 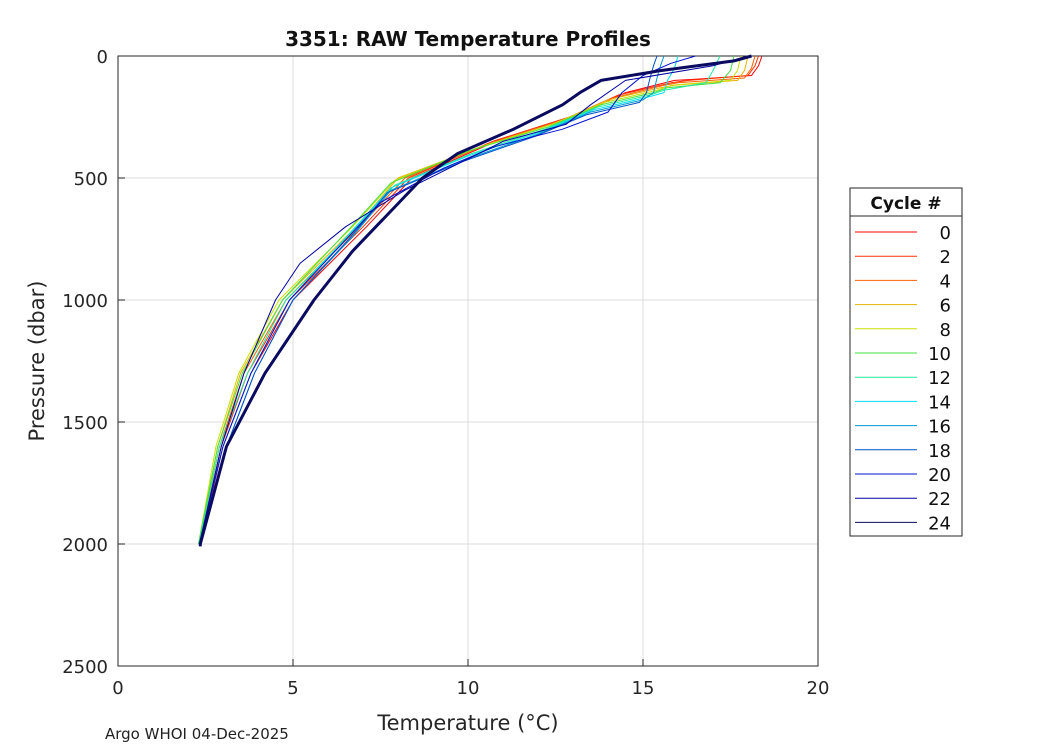 I want to click on y-tick-label: 1500, so click(x=85, y=423).